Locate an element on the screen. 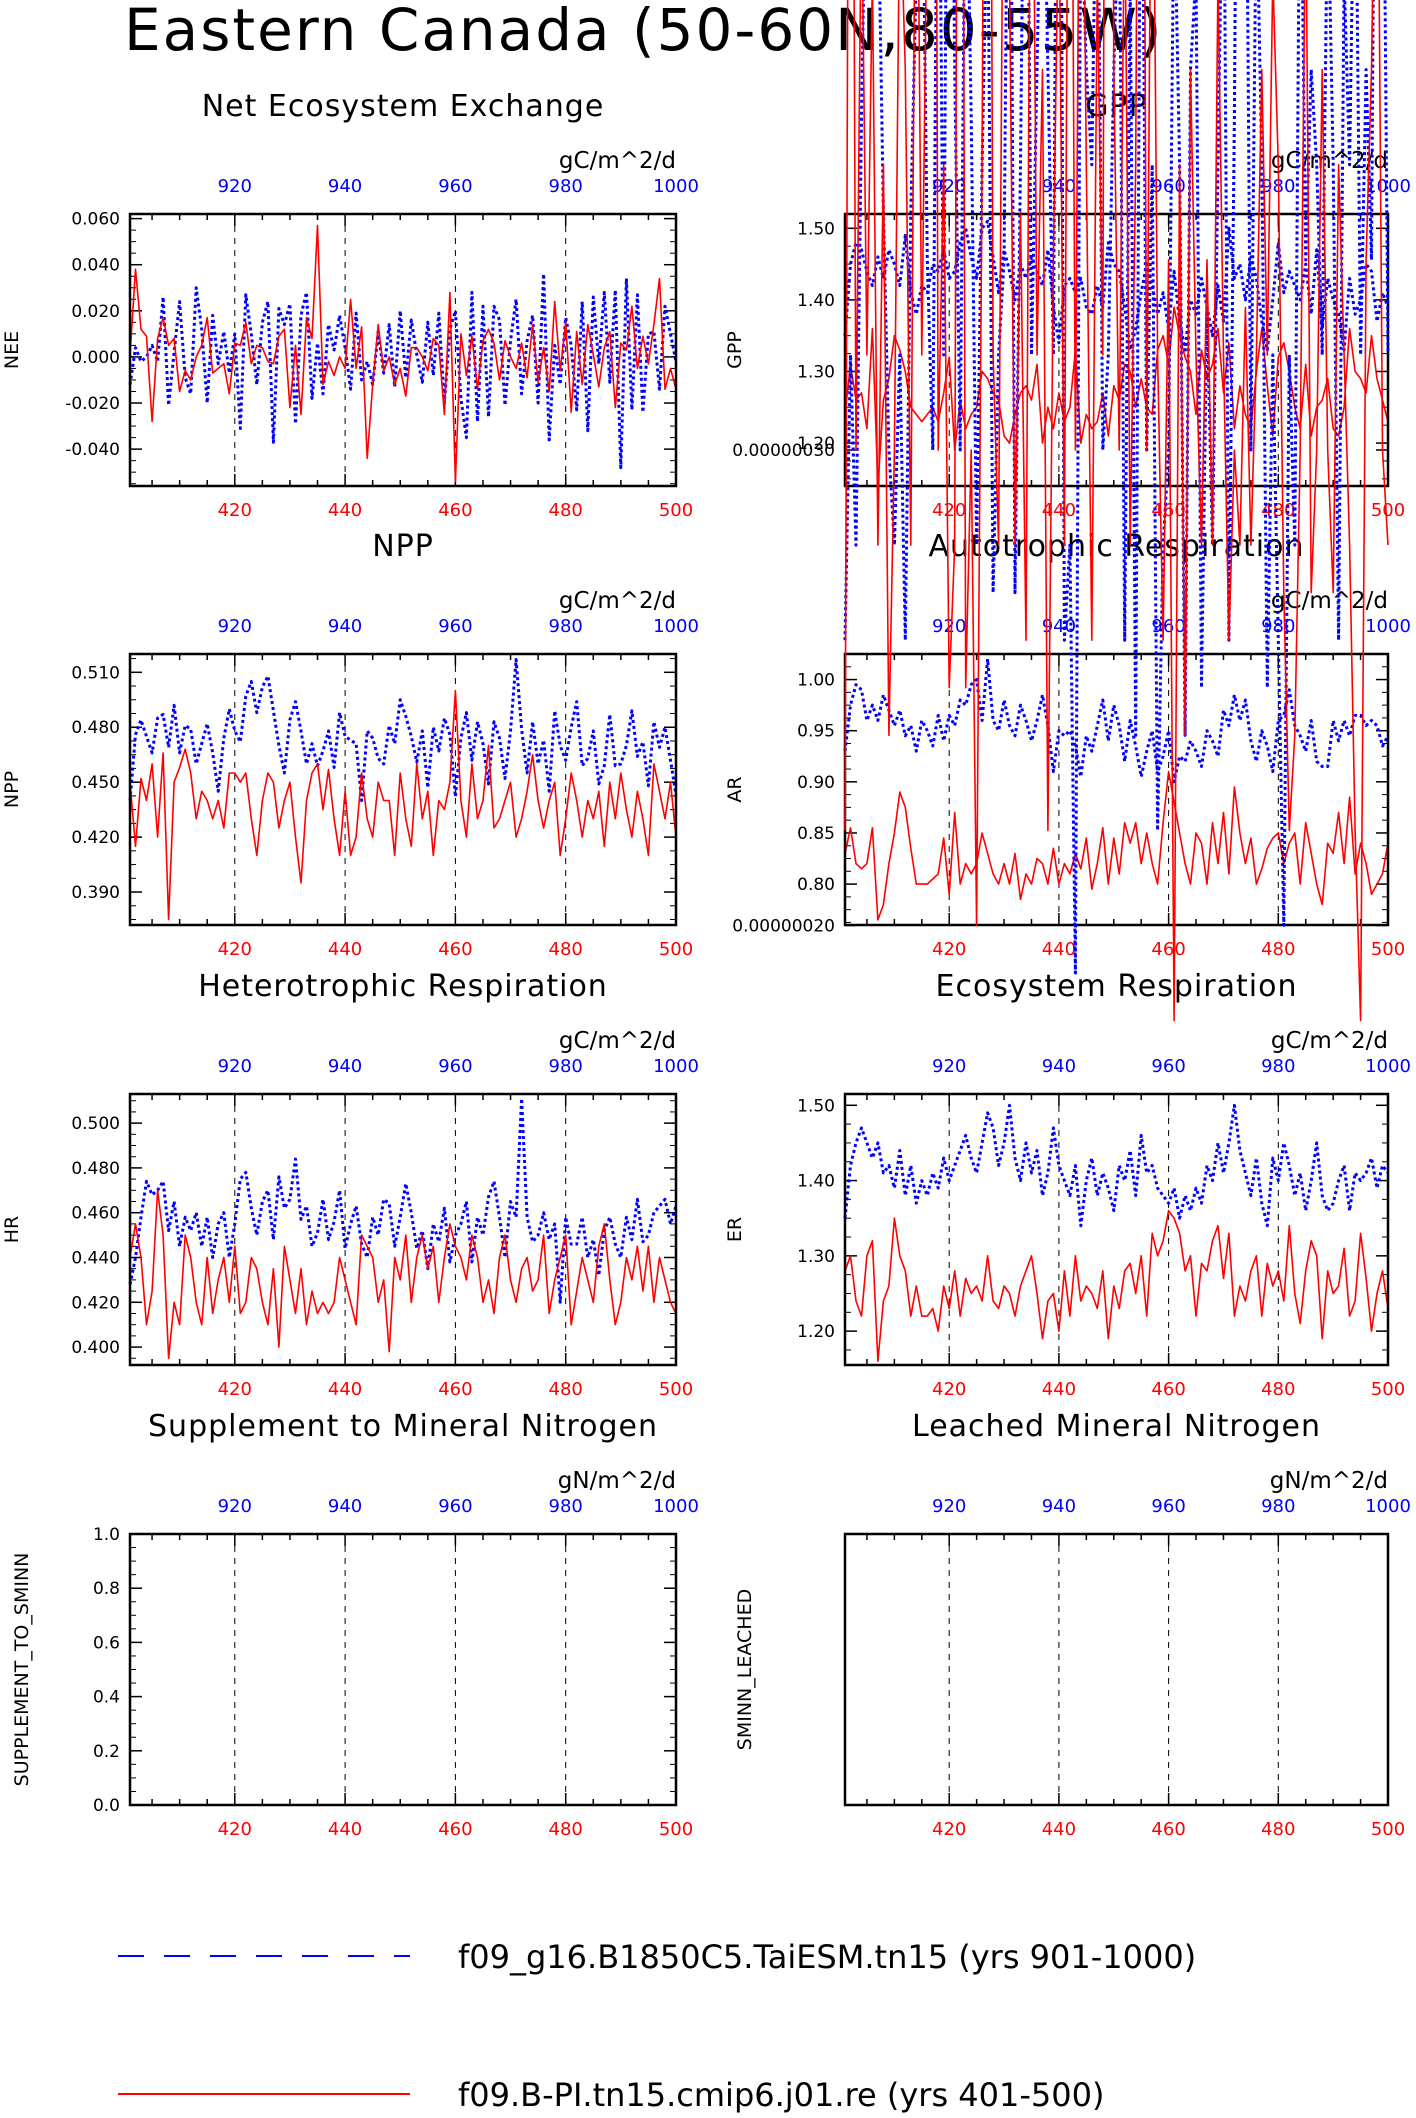 The height and width of the screenshot is (2118, 1416). y-axis-label: ER is located at coordinates (735, 1229).